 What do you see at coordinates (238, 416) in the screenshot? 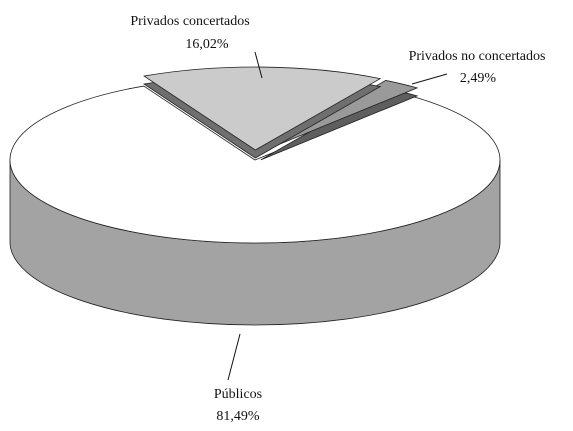
I see `value-label: 81,49%` at bounding box center [238, 416].